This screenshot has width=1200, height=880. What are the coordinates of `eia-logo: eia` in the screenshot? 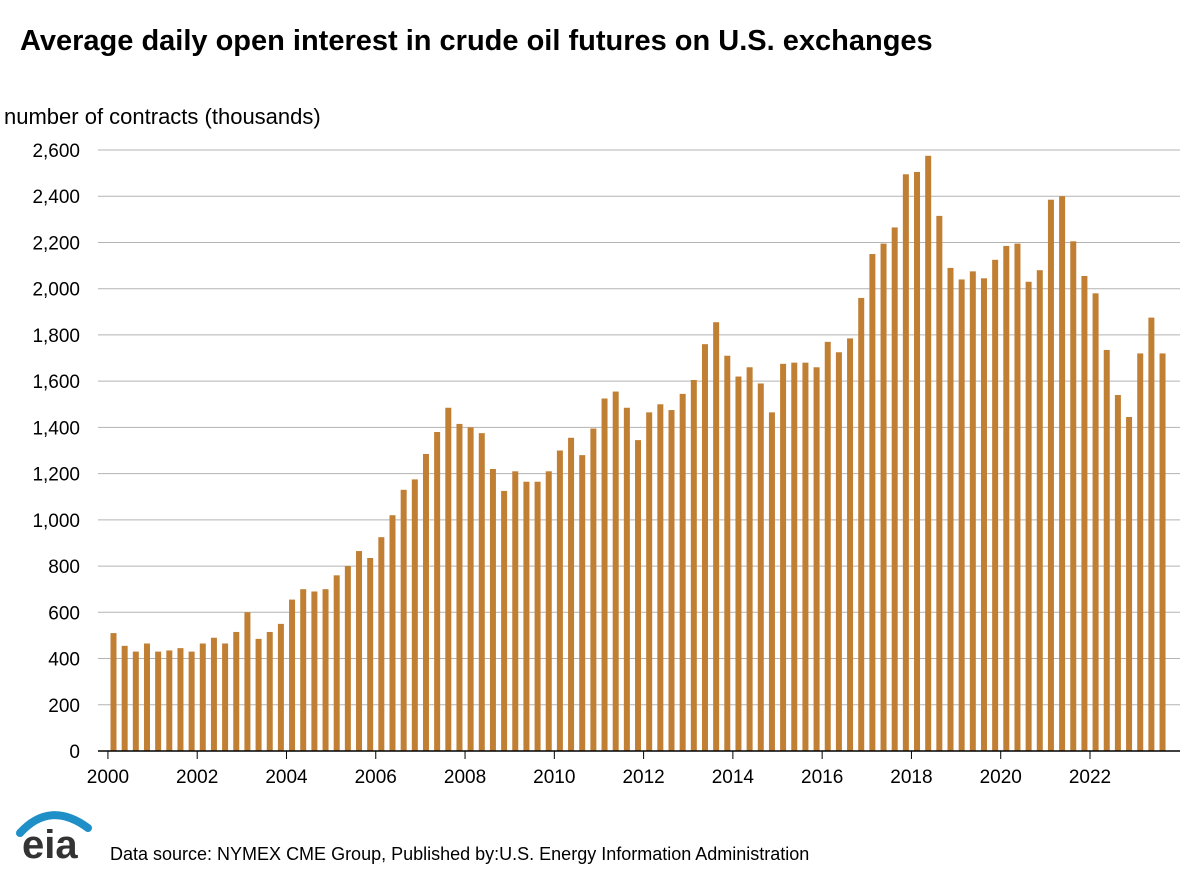 It's located at (54, 839).